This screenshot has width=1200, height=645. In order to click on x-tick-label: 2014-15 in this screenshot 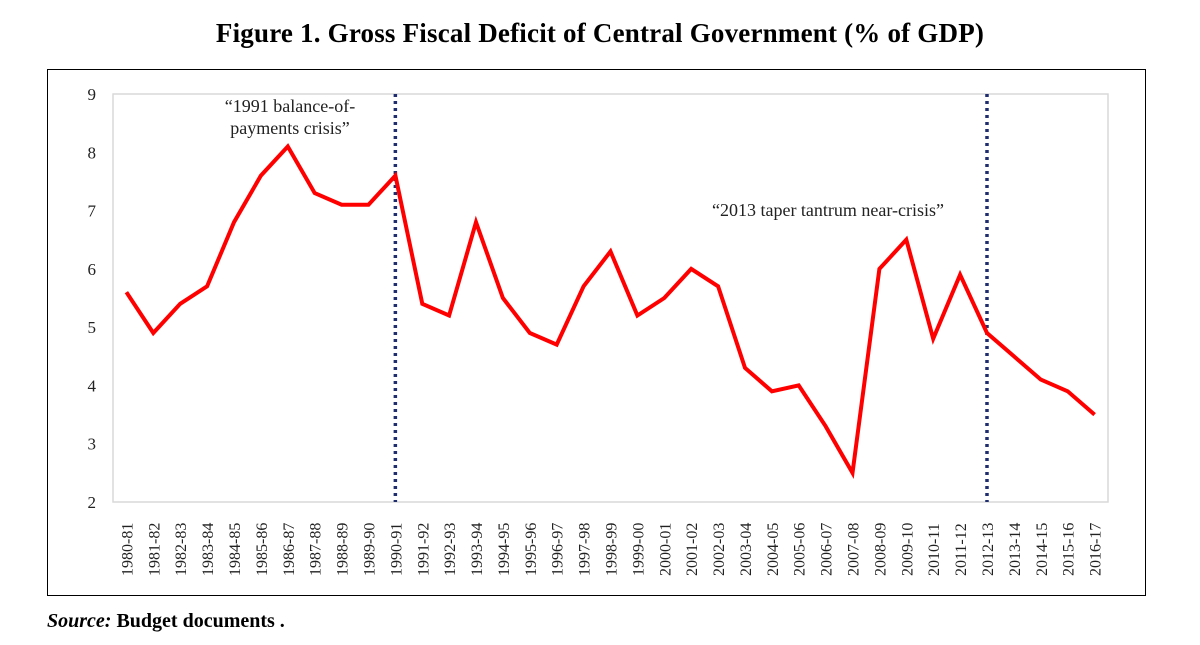, I will do `click(1042, 549)`.